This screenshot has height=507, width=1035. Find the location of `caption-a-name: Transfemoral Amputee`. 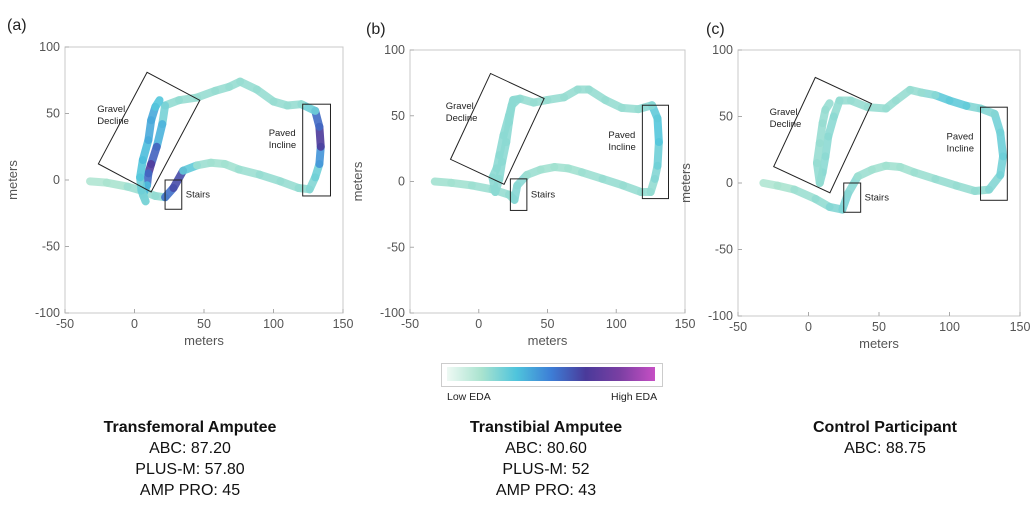

caption-a-name: Transfemoral Amputee is located at coordinates (190, 427).